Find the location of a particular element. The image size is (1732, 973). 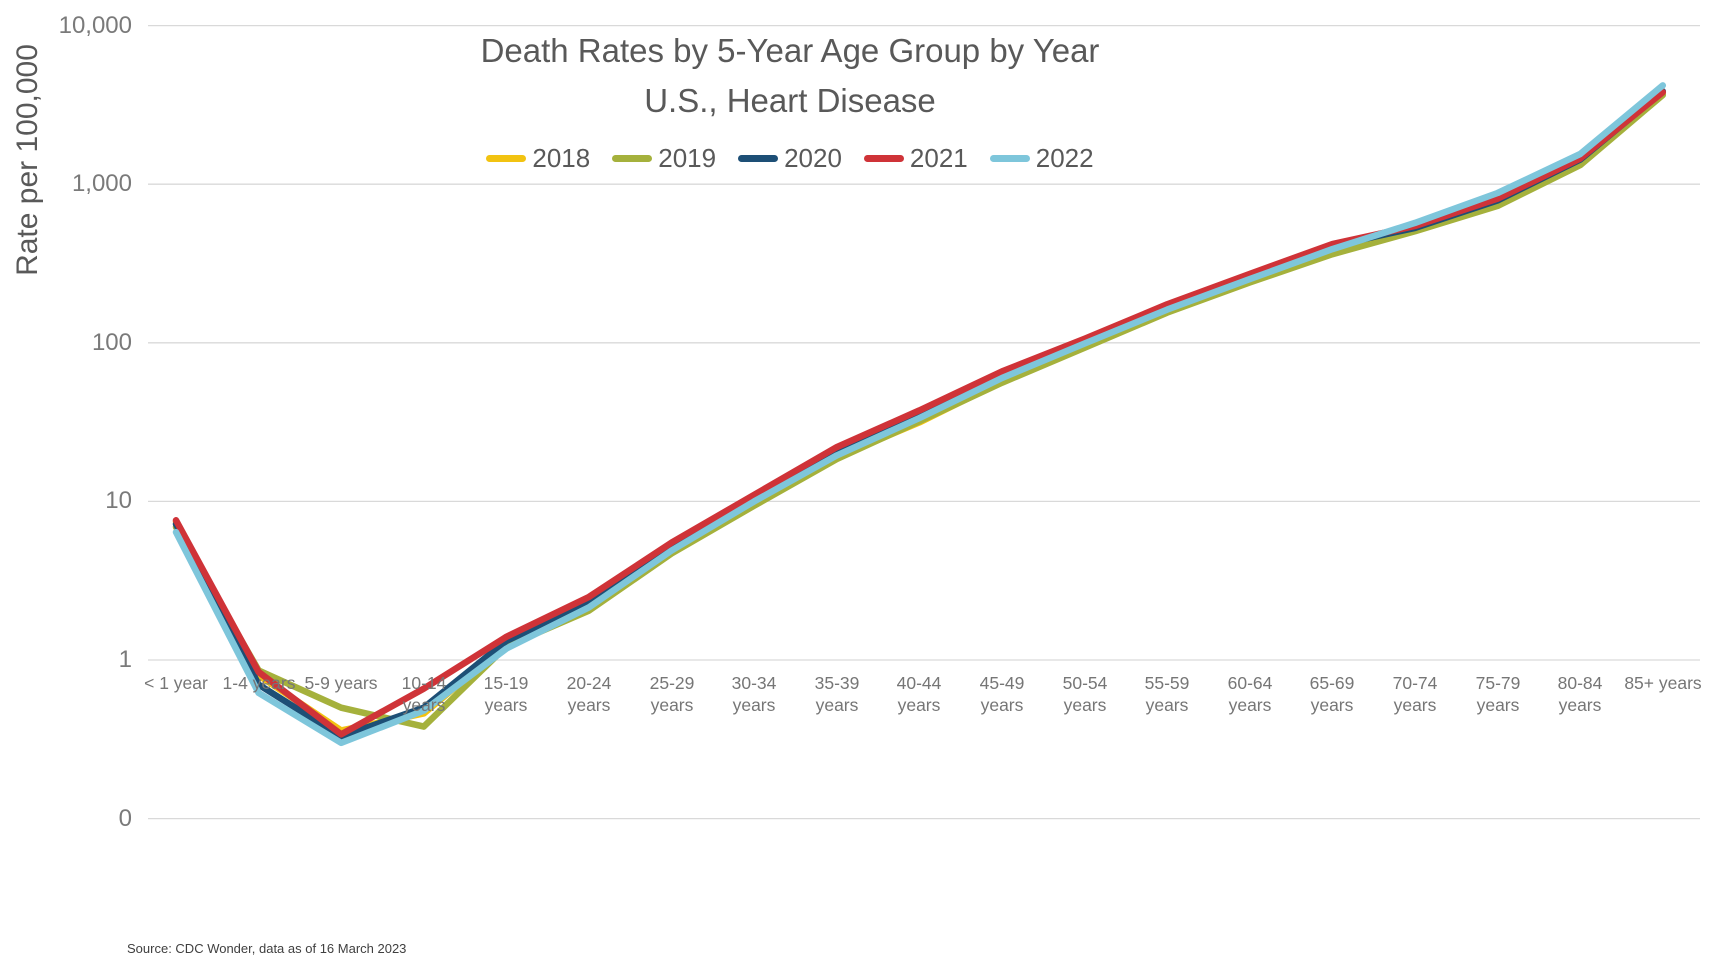

x-axis-label: 55-59 years is located at coordinates (1167, 694).